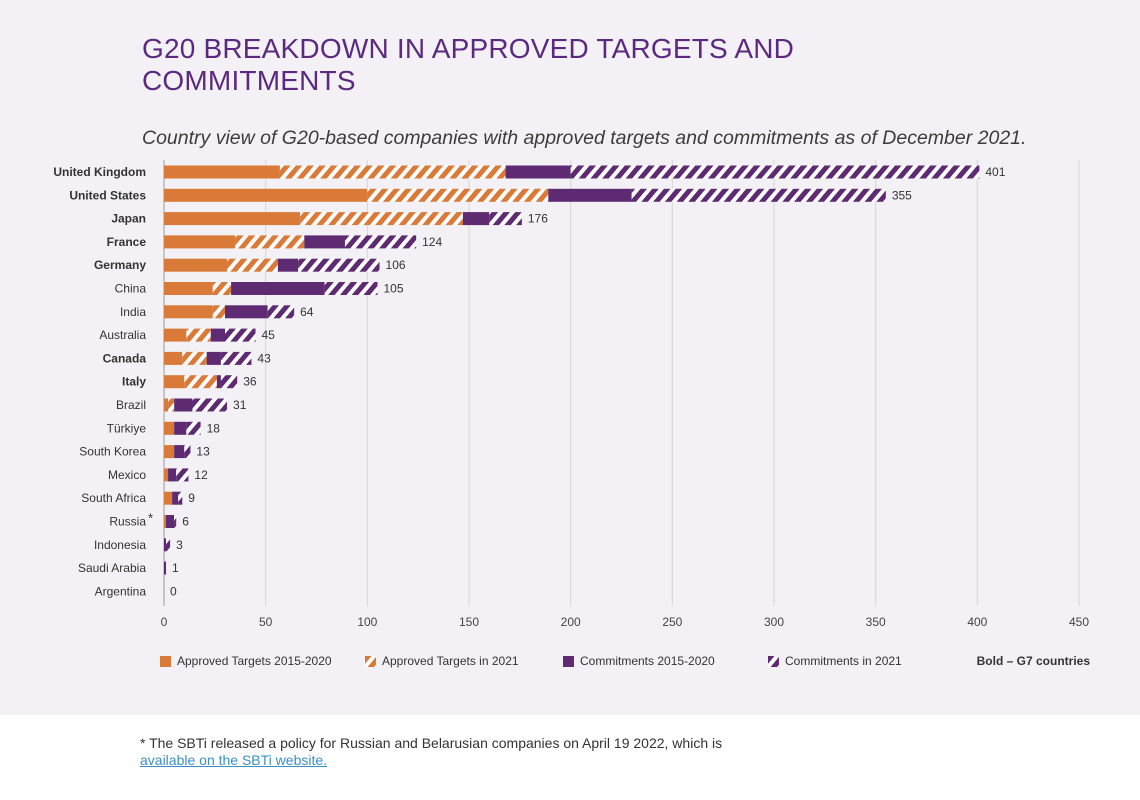 This screenshot has width=1140, height=800. What do you see at coordinates (131, 405) in the screenshot?
I see `category-label: Brazil` at bounding box center [131, 405].